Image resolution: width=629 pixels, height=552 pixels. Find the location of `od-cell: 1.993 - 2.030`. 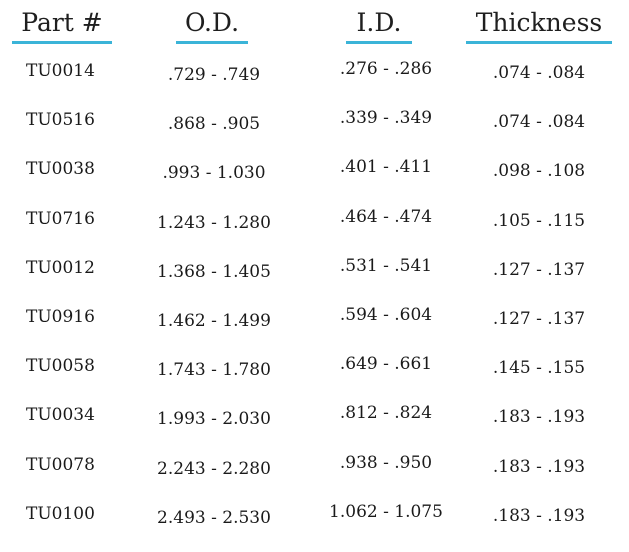

od-cell: 1.993 - 2.030 is located at coordinates (214, 419).